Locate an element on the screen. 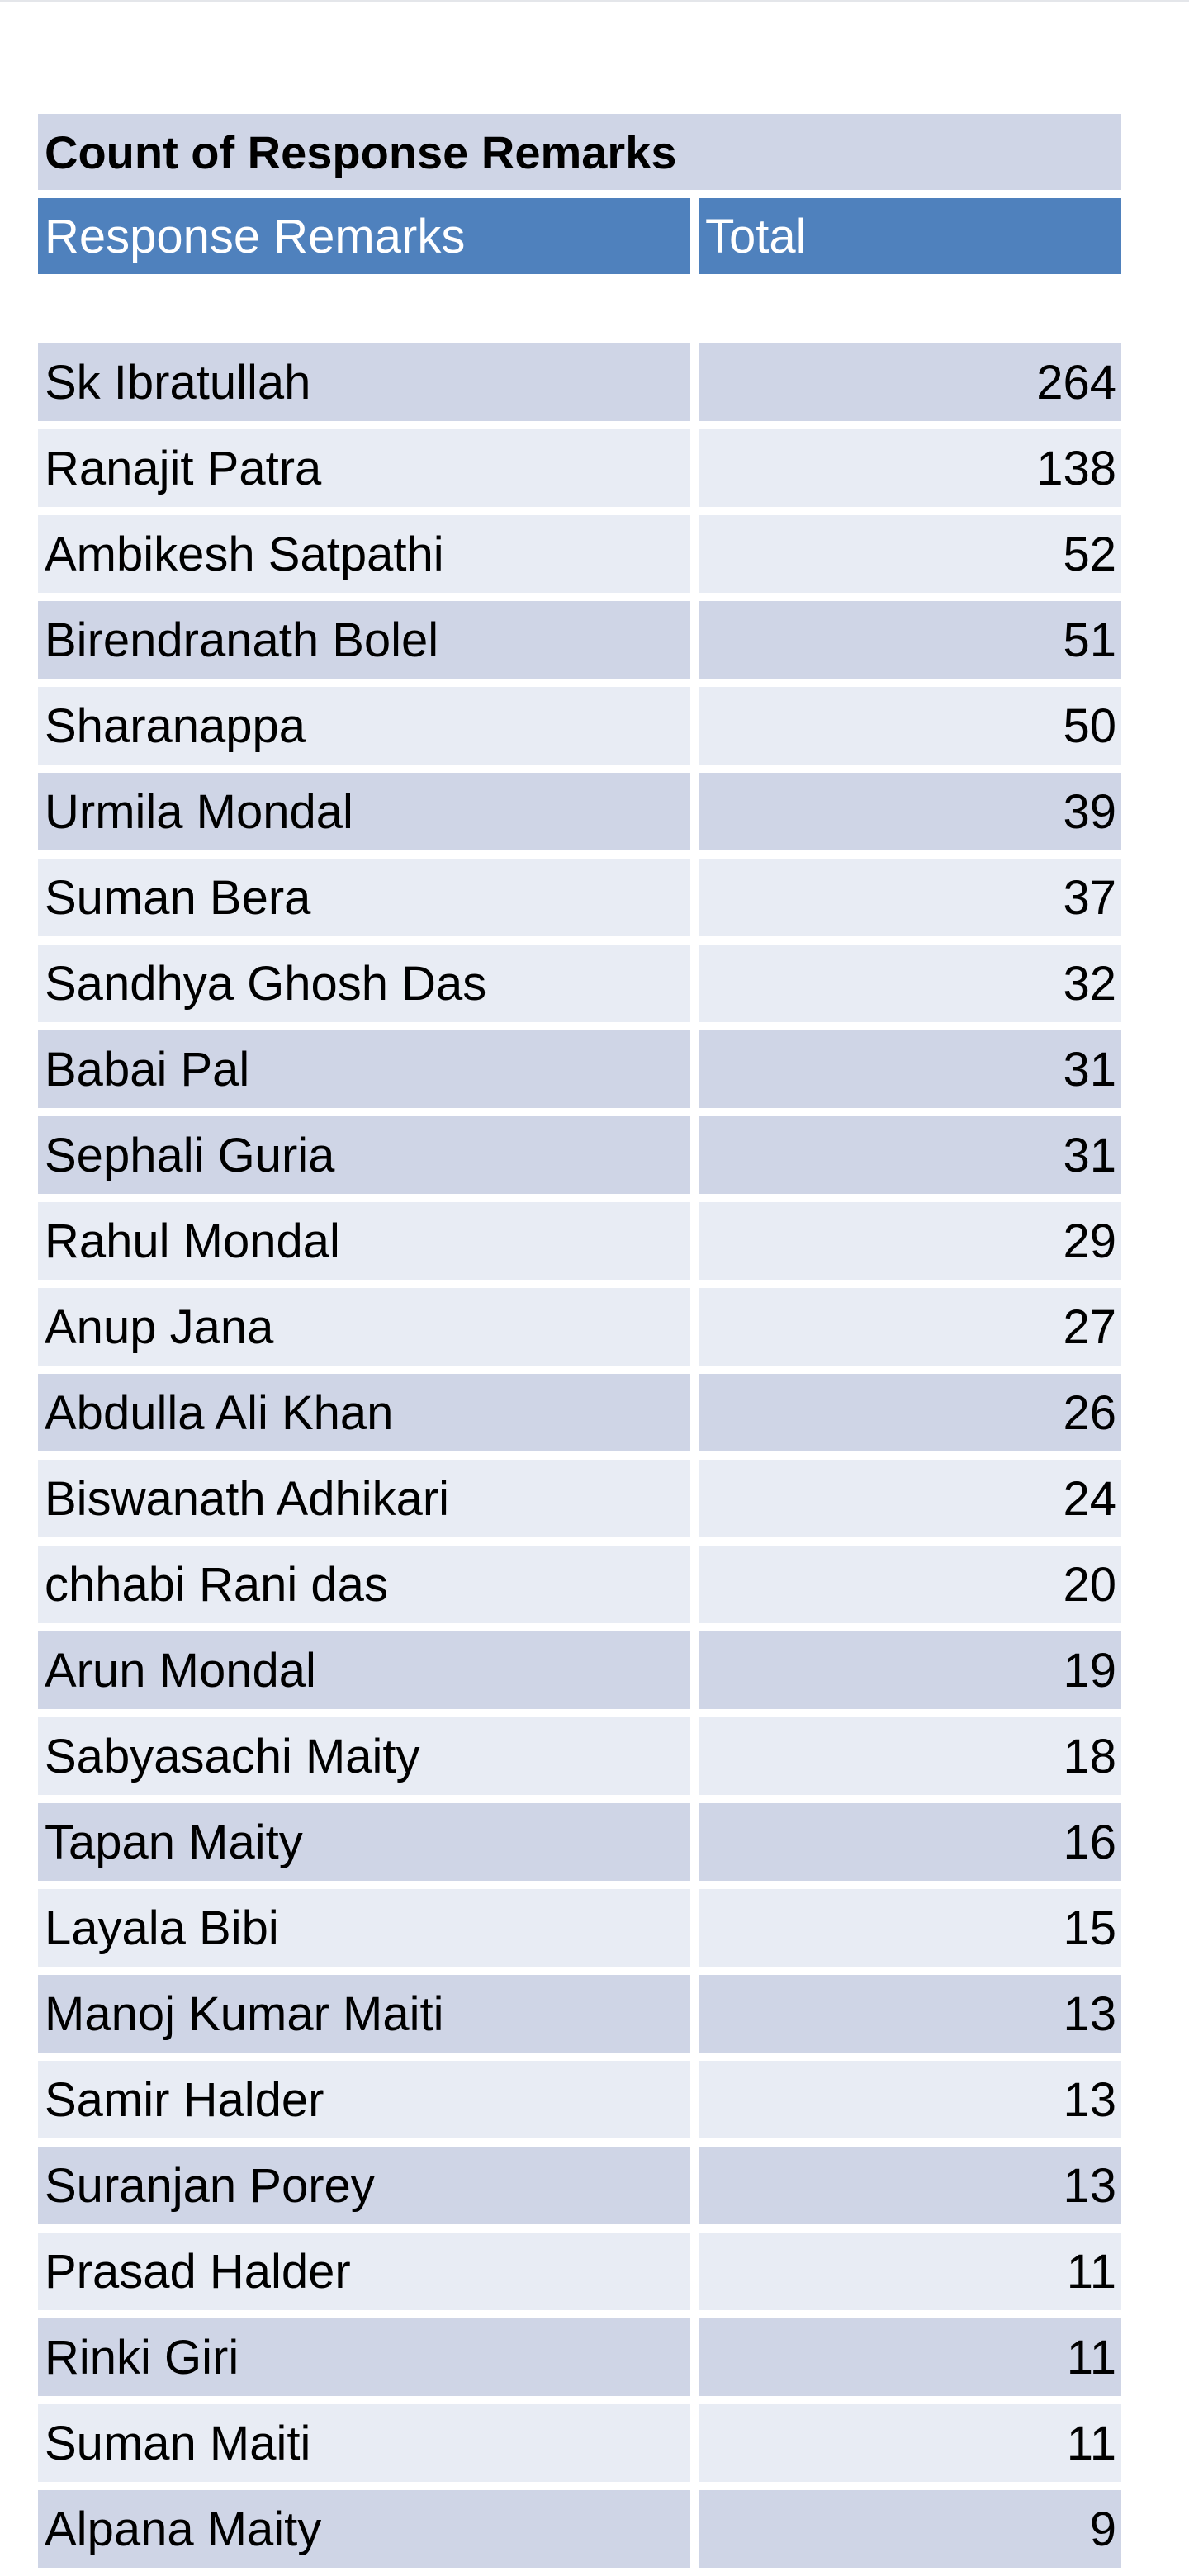  table-row: Sandhya Ghosh Das 32 is located at coordinates (579, 983).